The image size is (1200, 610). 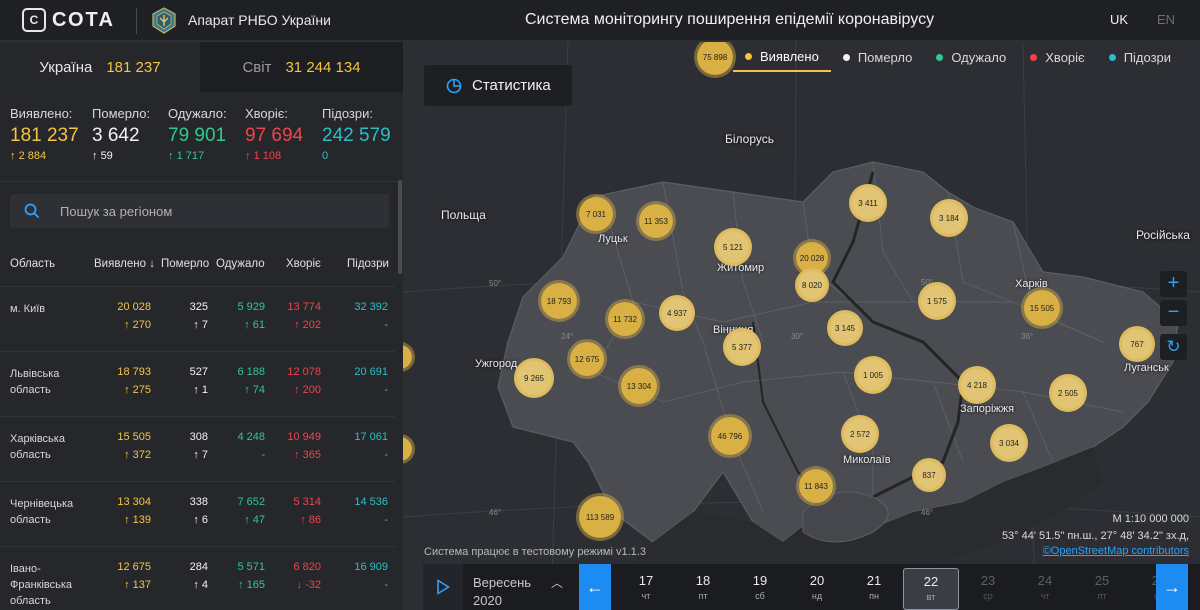 What do you see at coordinates (845, 328) in the screenshot?
I see `cluster-marker: 3 145` at bounding box center [845, 328].